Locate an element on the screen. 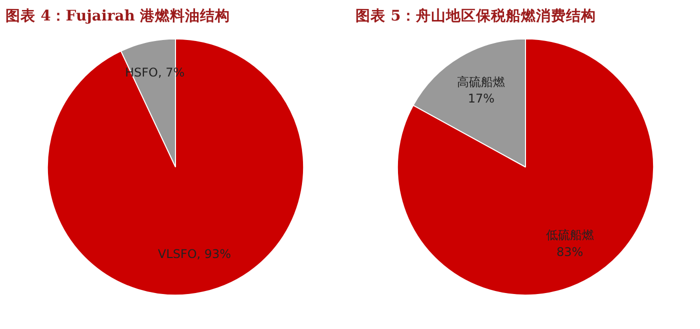  chart-title: 图表 4：Fujairah 港燃料油结构 is located at coordinates (118, 16).